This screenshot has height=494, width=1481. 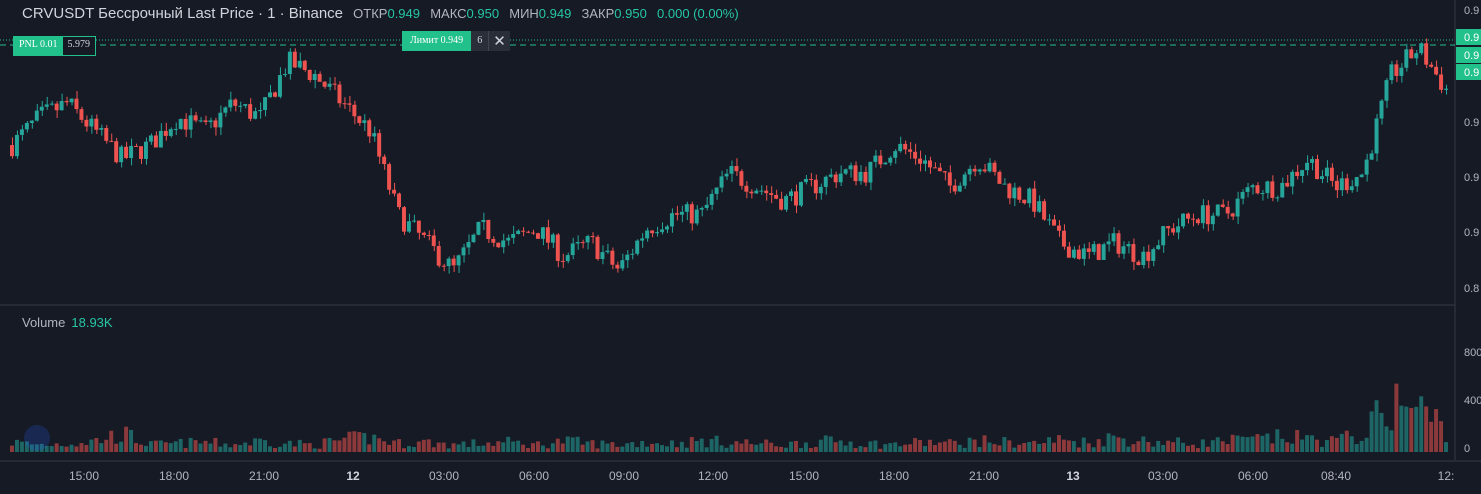 What do you see at coordinates (1471, 38) in the screenshot?
I see `price-tag: 0.9` at bounding box center [1471, 38].